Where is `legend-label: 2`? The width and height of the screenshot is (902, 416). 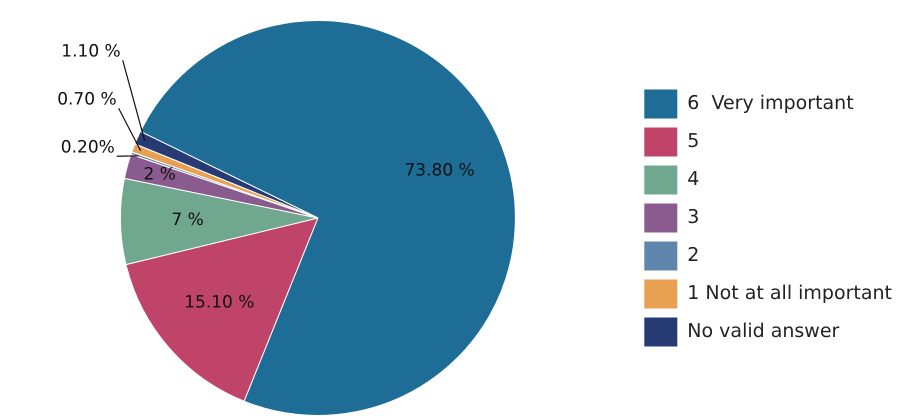 legend-label: 2 is located at coordinates (693, 255).